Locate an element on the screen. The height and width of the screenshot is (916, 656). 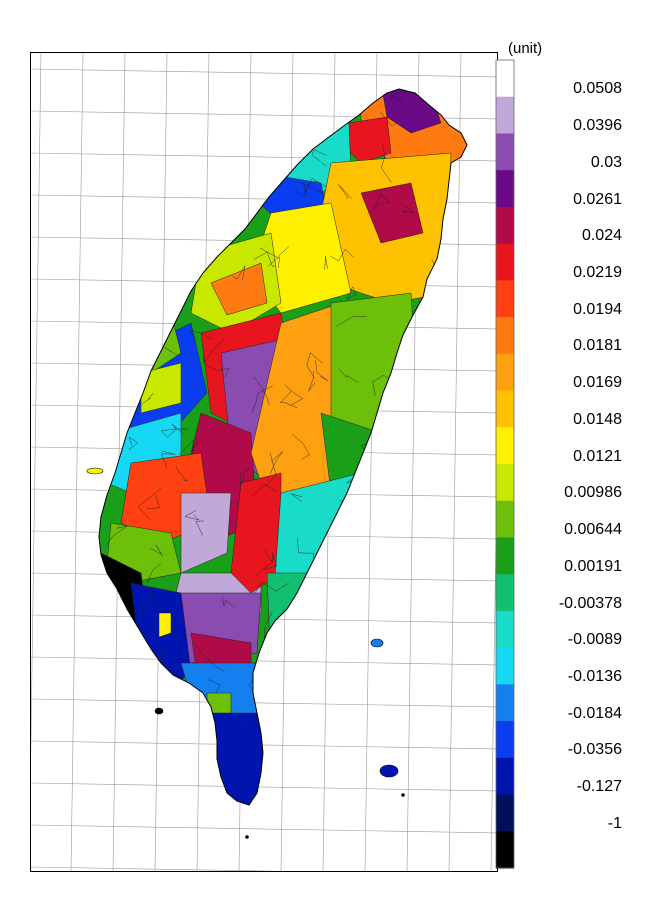
legend-label: 0.0181 is located at coordinates (597, 346).